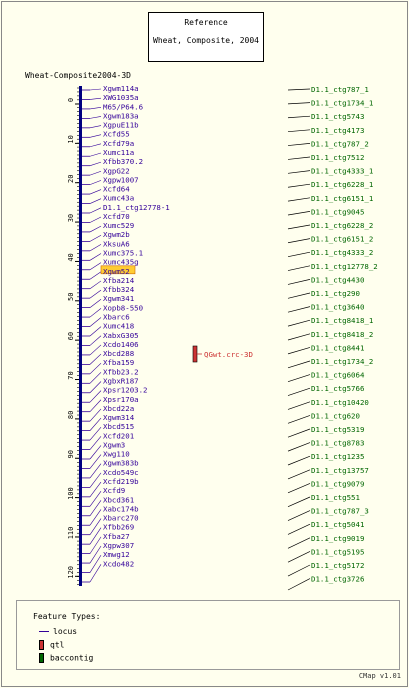  What do you see at coordinates (118, 298) in the screenshot?
I see `locus-label: Xgwm341` at bounding box center [118, 298].